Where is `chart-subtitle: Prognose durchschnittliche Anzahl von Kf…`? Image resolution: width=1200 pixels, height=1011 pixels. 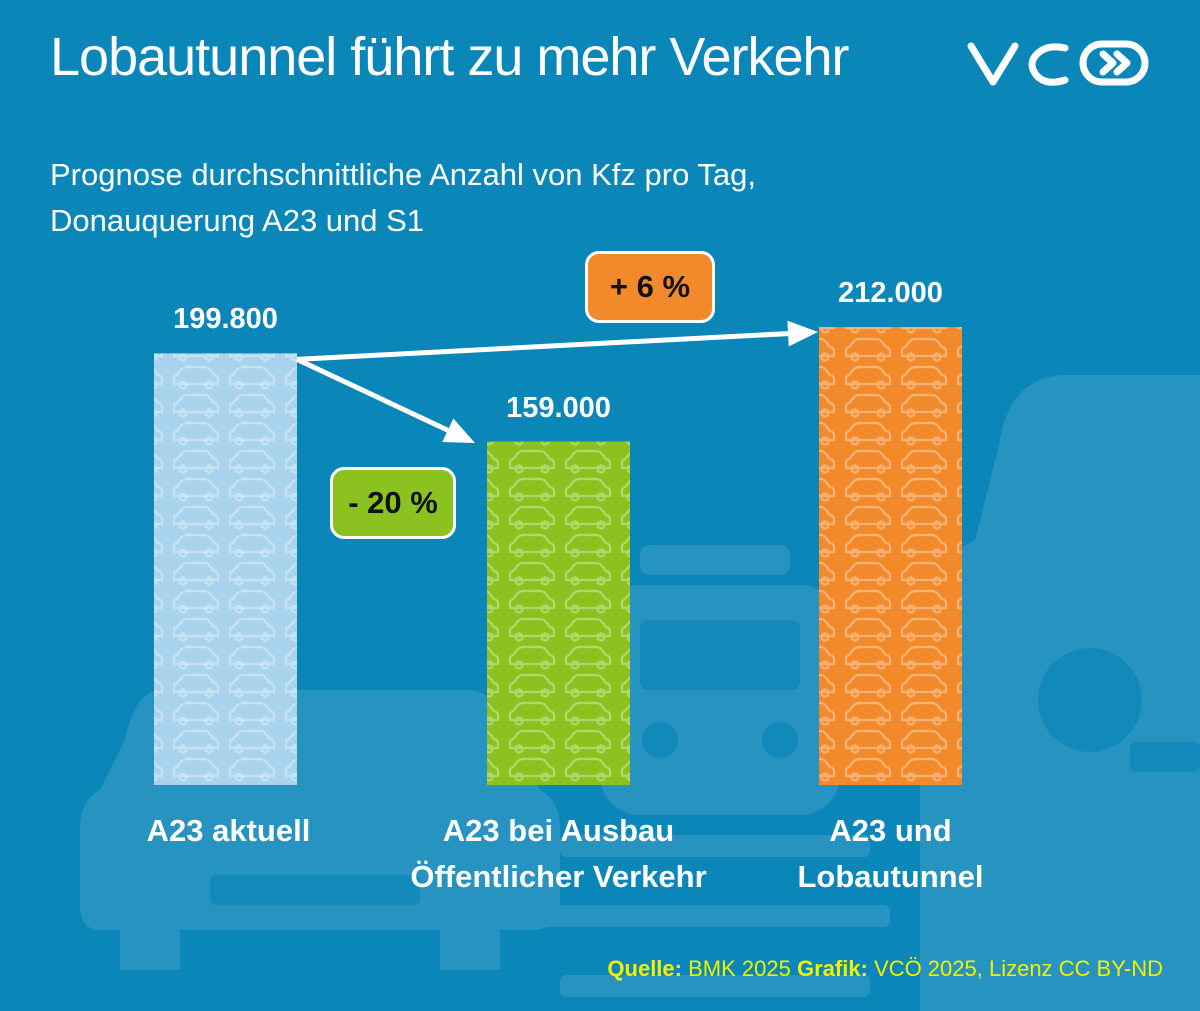
chart-subtitle: Prognose durchschnittliche Anzahl von Kf… is located at coordinates (403, 198).